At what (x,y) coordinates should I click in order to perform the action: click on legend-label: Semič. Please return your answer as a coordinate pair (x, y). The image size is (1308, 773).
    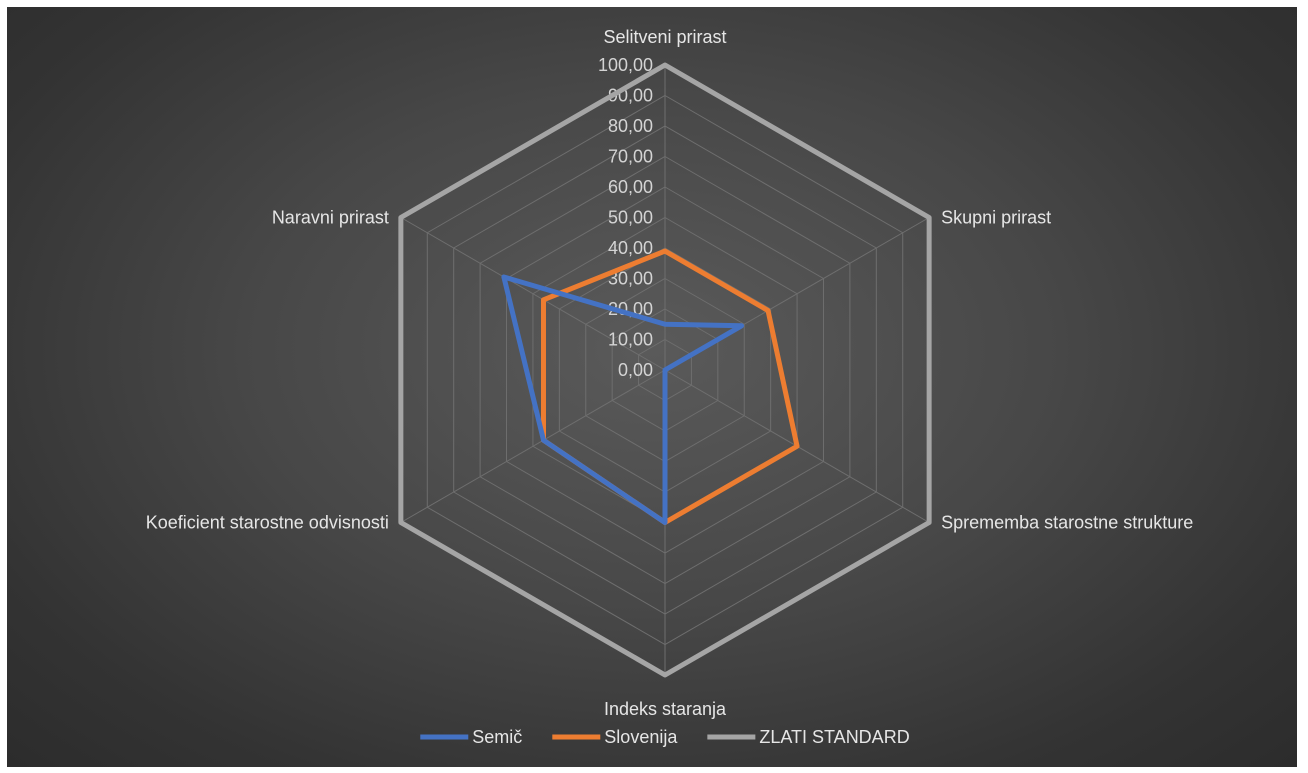
    Looking at the image, I should click on (497, 737).